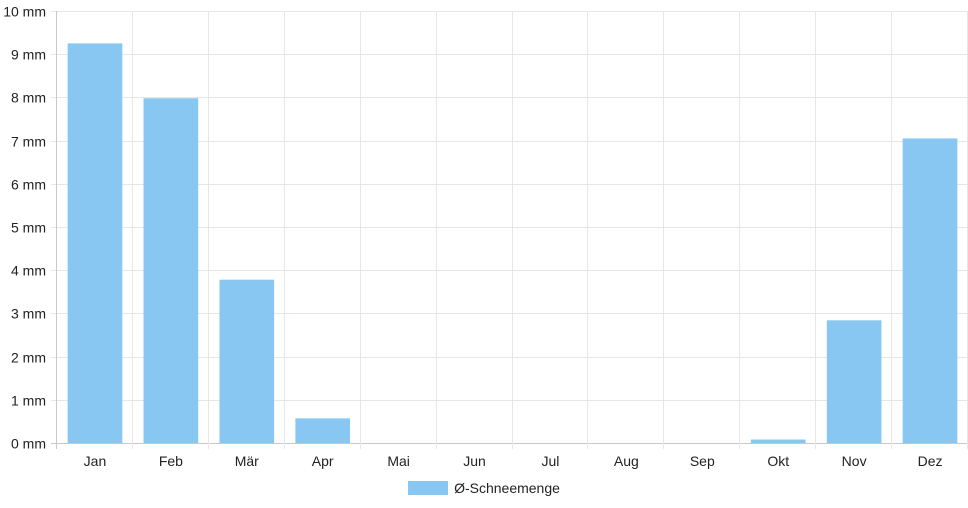 This screenshot has width=968, height=508. I want to click on y-tick-label: 7 mm, so click(28, 142).